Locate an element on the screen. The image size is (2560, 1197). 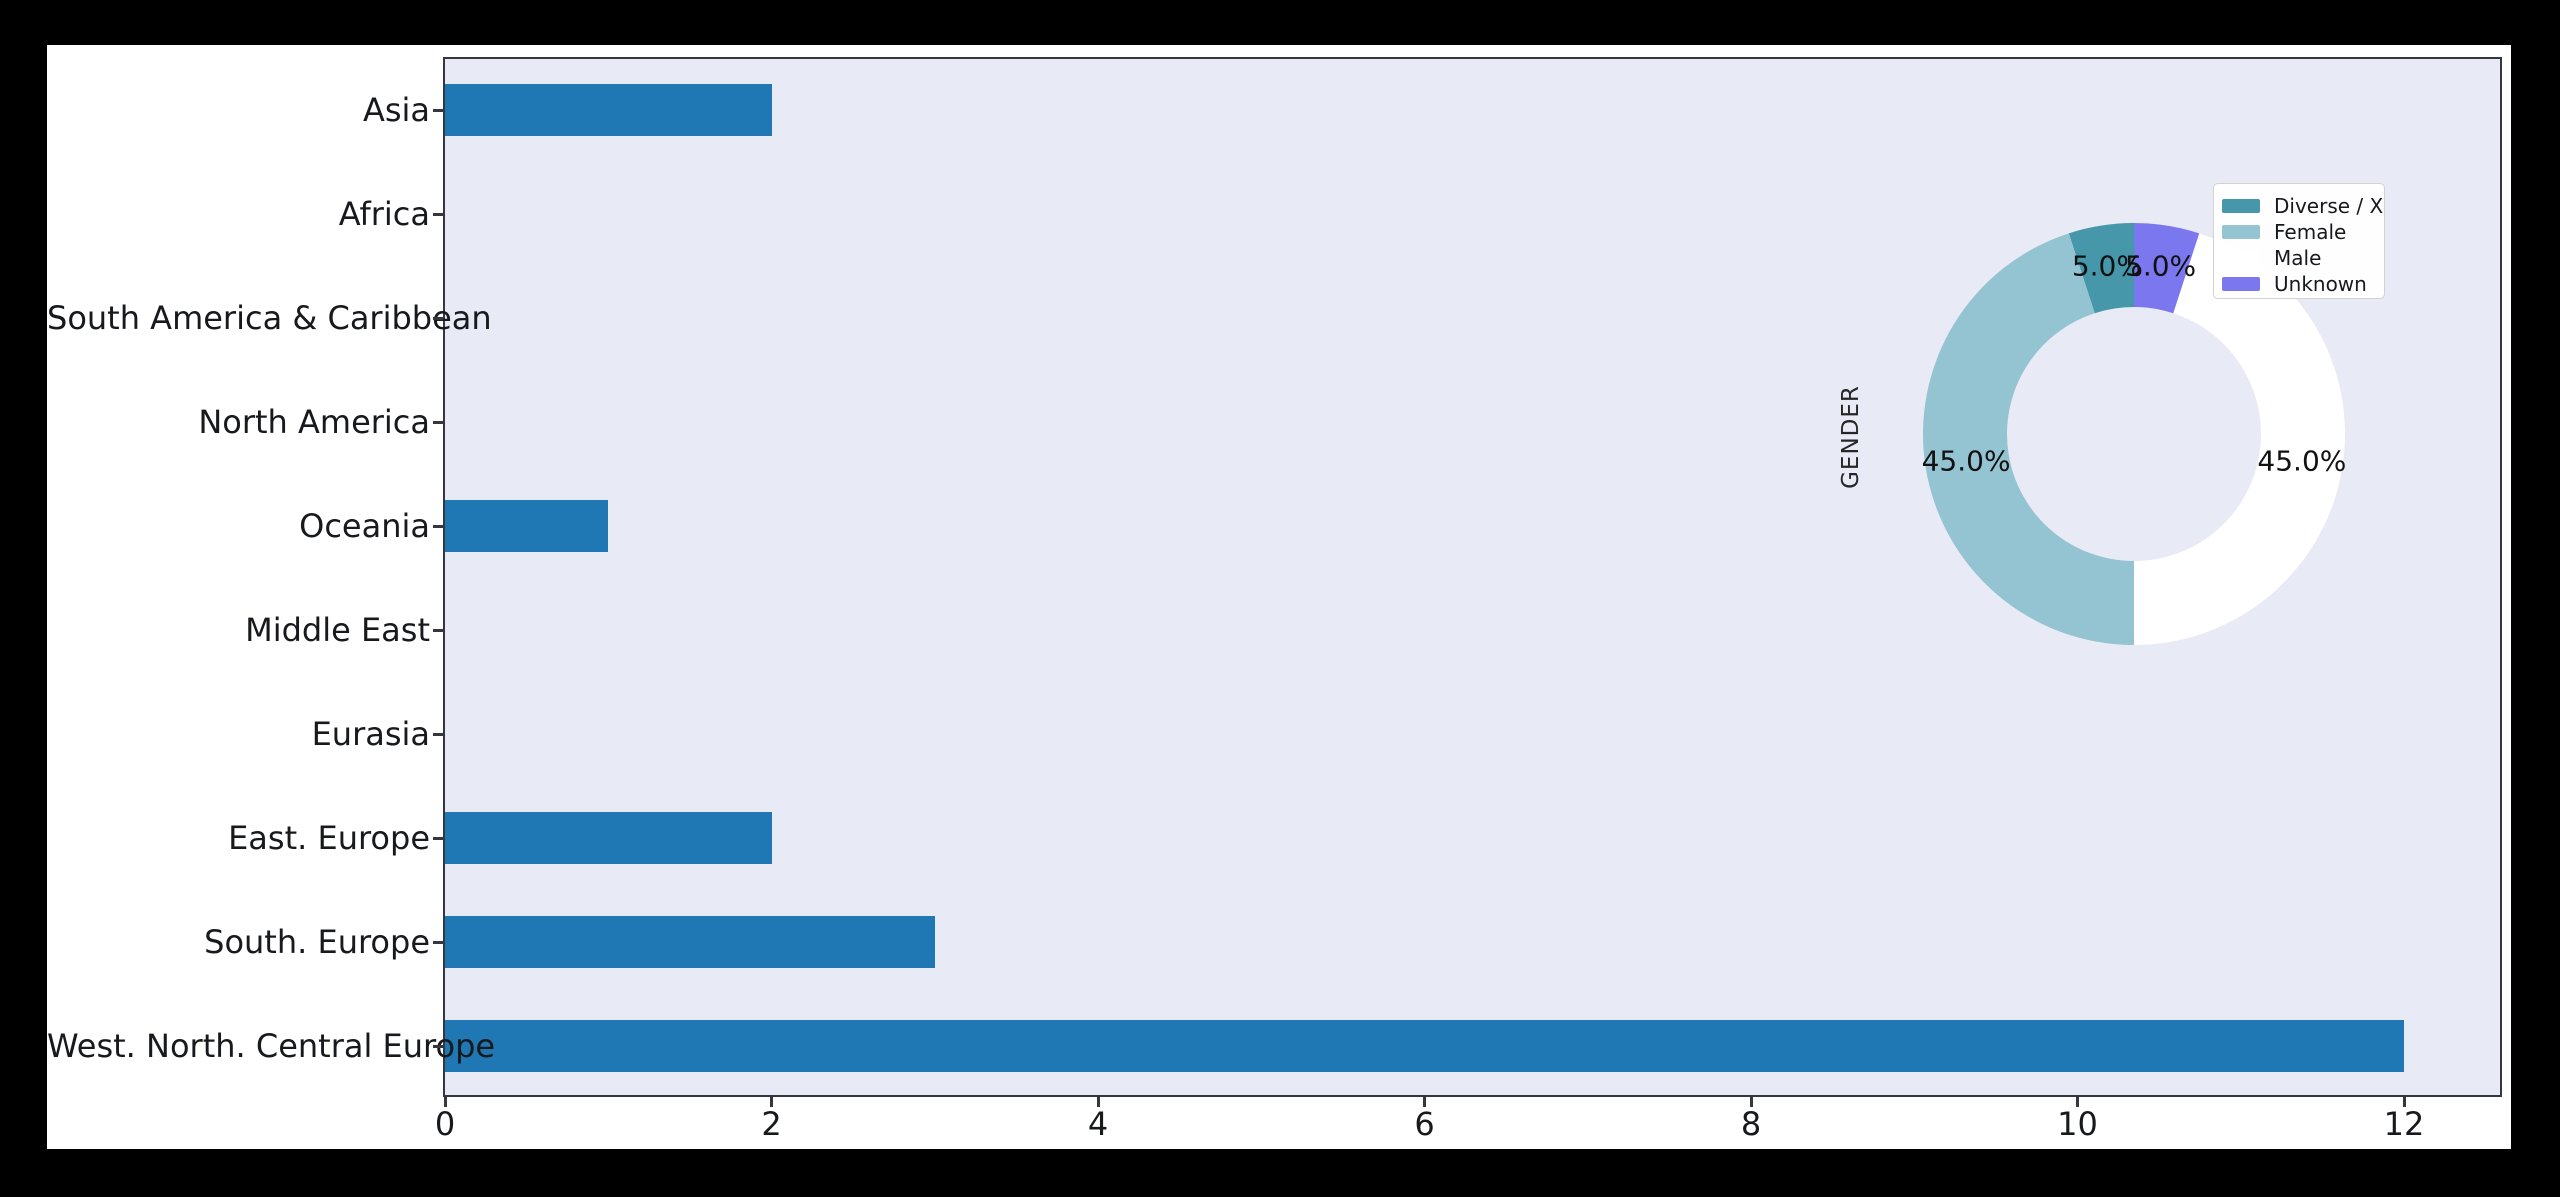
pct-label-female: 45.0% is located at coordinates (1966, 461).